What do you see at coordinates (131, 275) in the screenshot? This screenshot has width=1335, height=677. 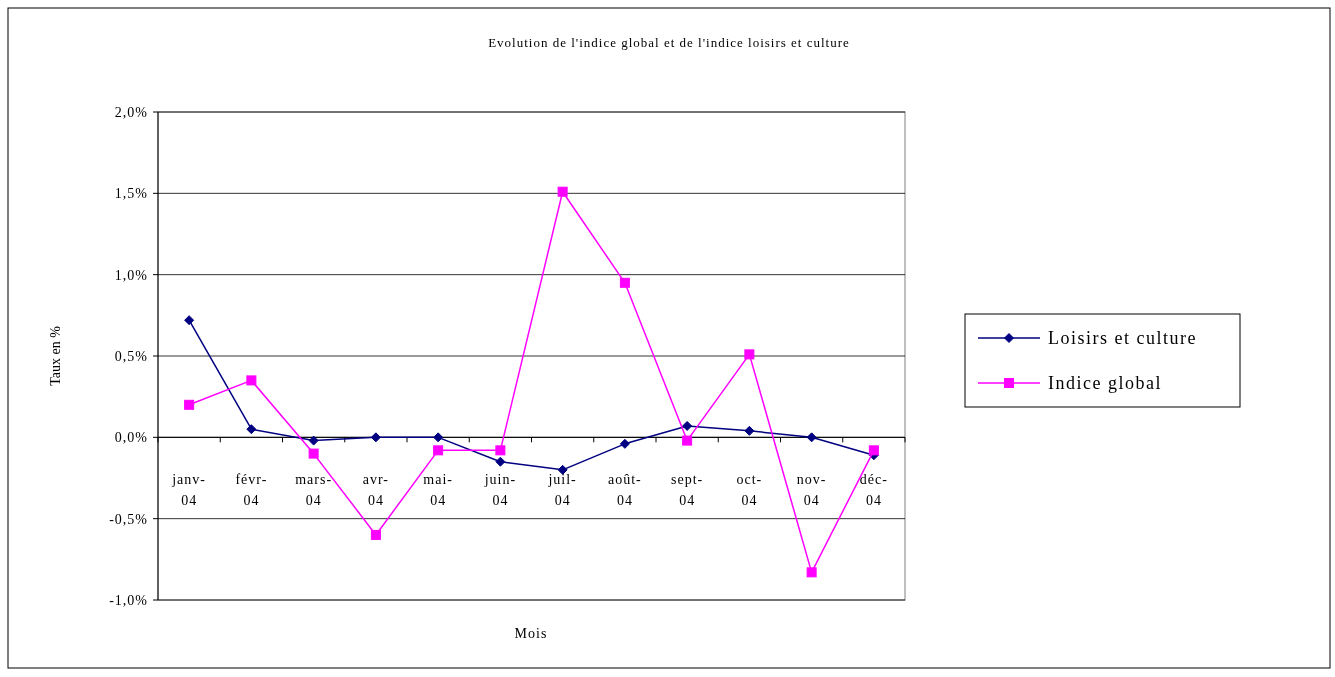 I see `y-tick-label: 1,0%` at bounding box center [131, 275].